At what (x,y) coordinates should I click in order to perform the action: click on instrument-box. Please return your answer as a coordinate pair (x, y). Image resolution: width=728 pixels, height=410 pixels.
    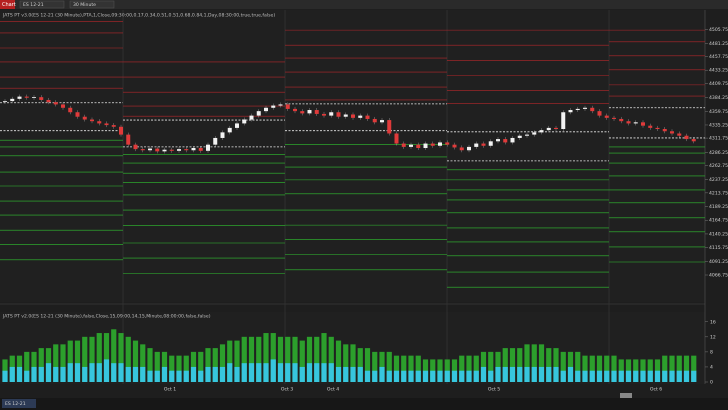
    Looking at the image, I should click on (42, 4).